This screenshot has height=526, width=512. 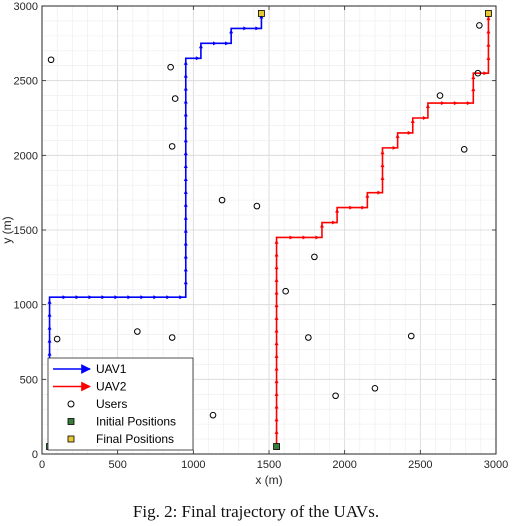 I want to click on x-tick-label: 3000, so click(x=496, y=465).